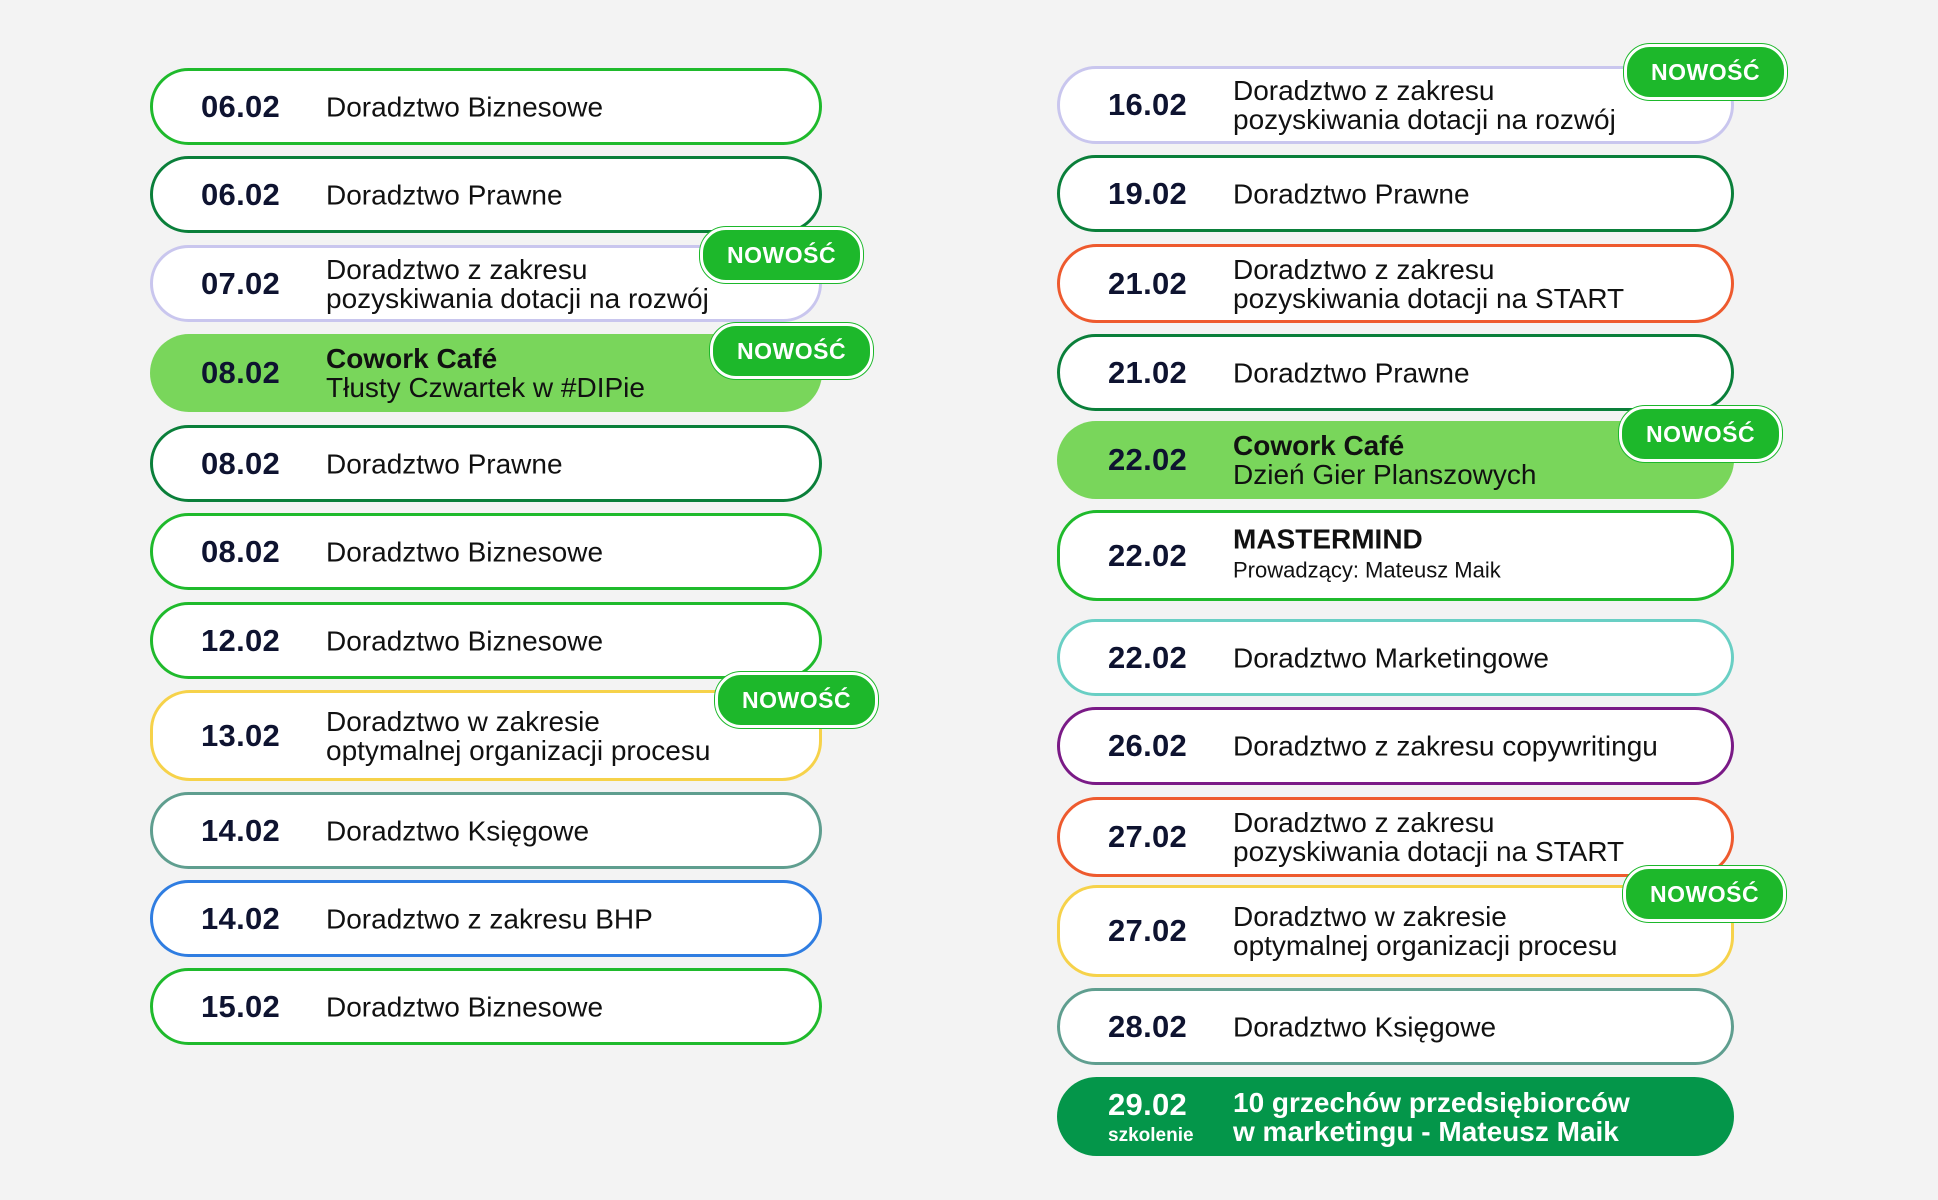 Image resolution: width=1938 pixels, height=1200 pixels. I want to click on event-item: 21.02 Doradztwo Prawne, so click(1395, 372).